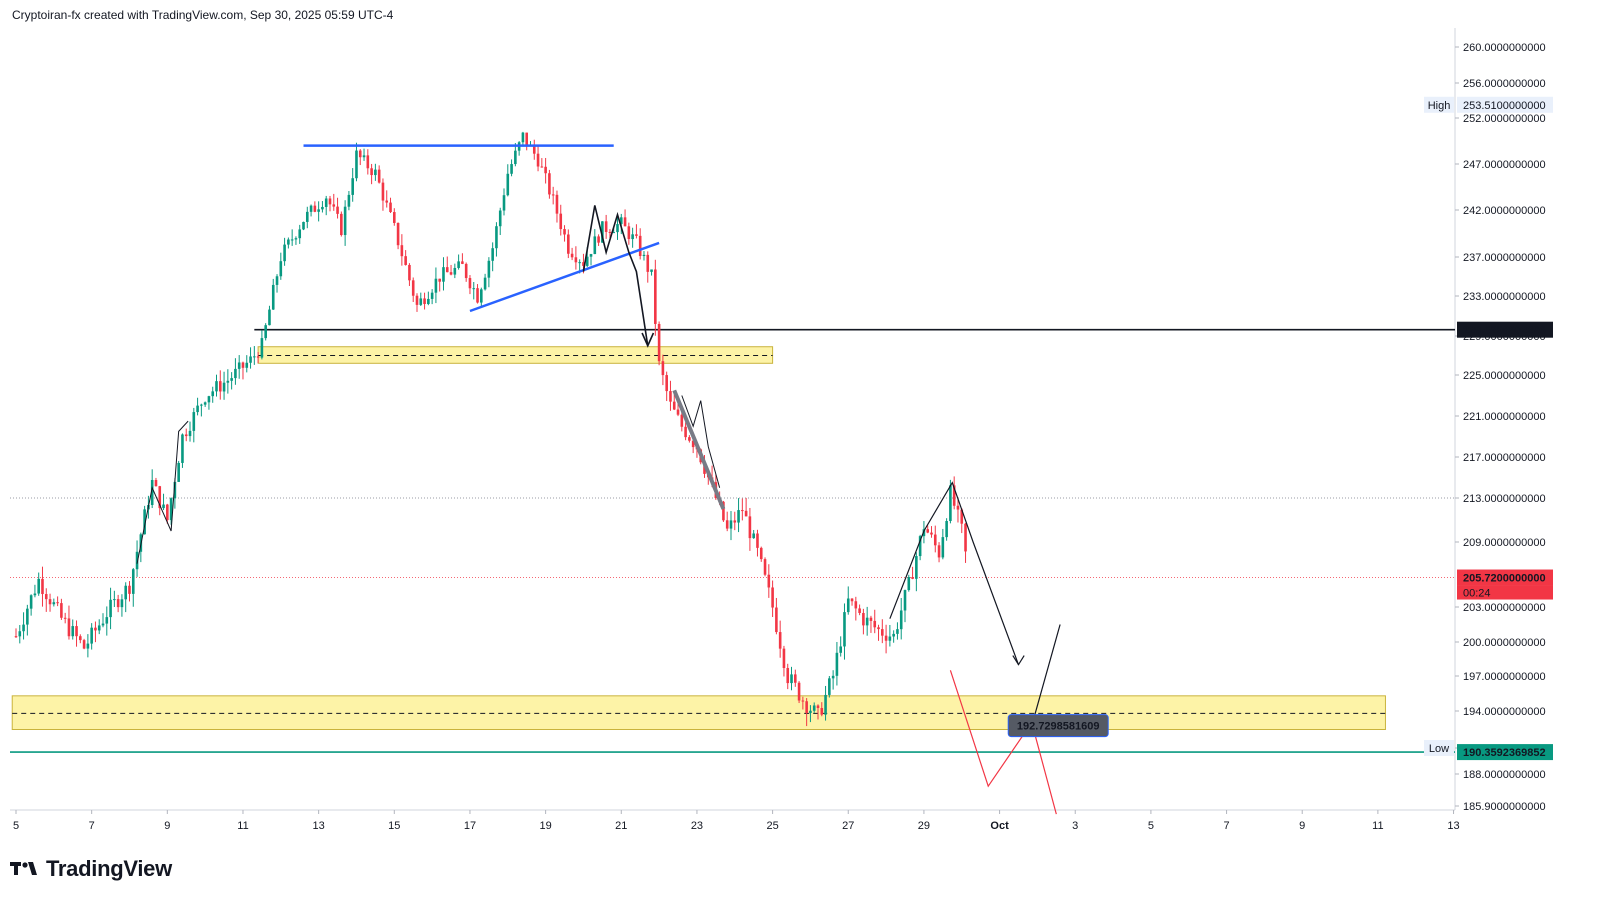  I want to click on y-tick-label: 242.0000000000, so click(1504, 211).